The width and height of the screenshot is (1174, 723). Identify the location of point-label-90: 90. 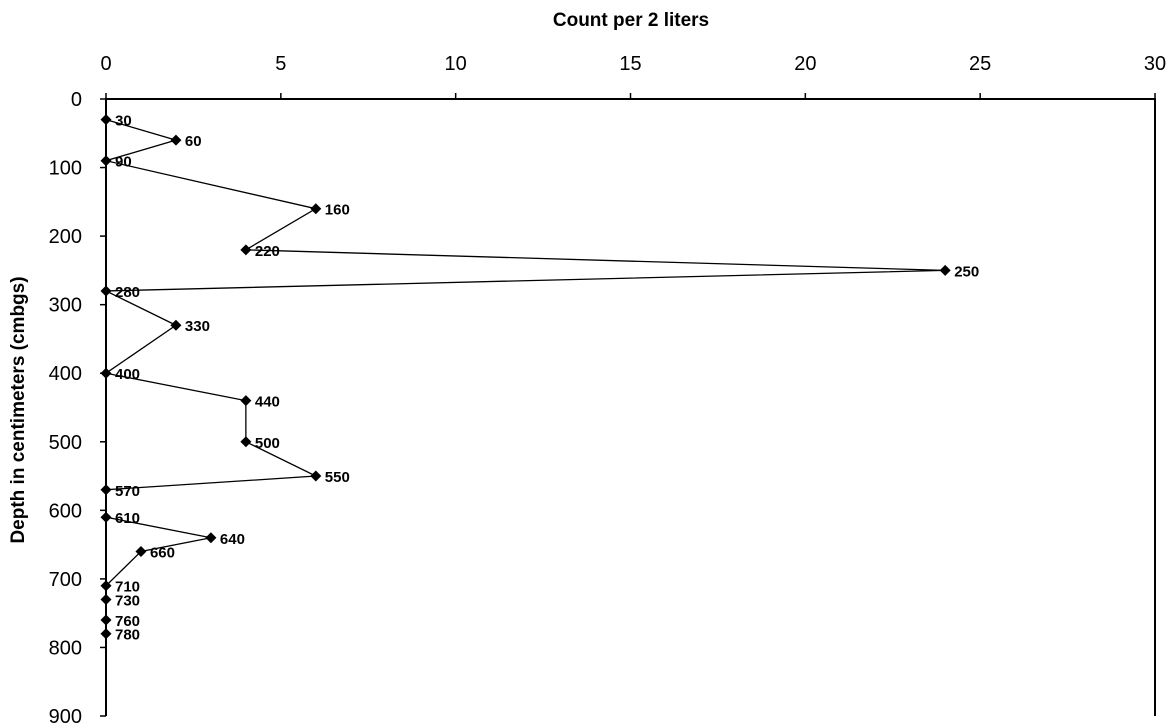
(123, 162).